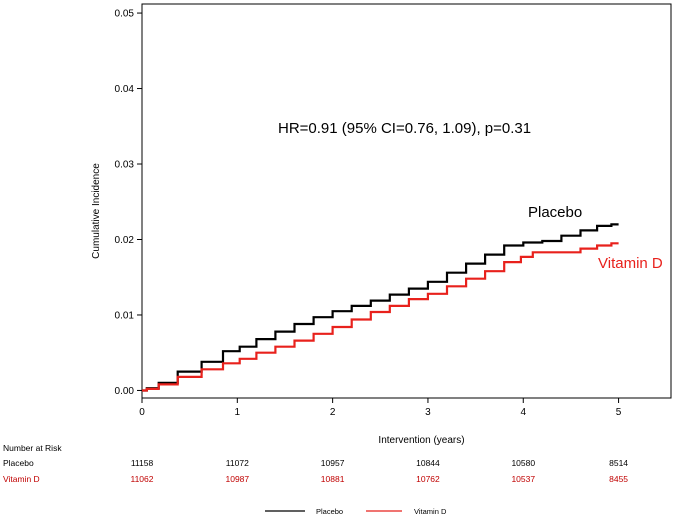  Describe the element at coordinates (125, 165) in the screenshot. I see `y-tick-label: 0.03` at that location.